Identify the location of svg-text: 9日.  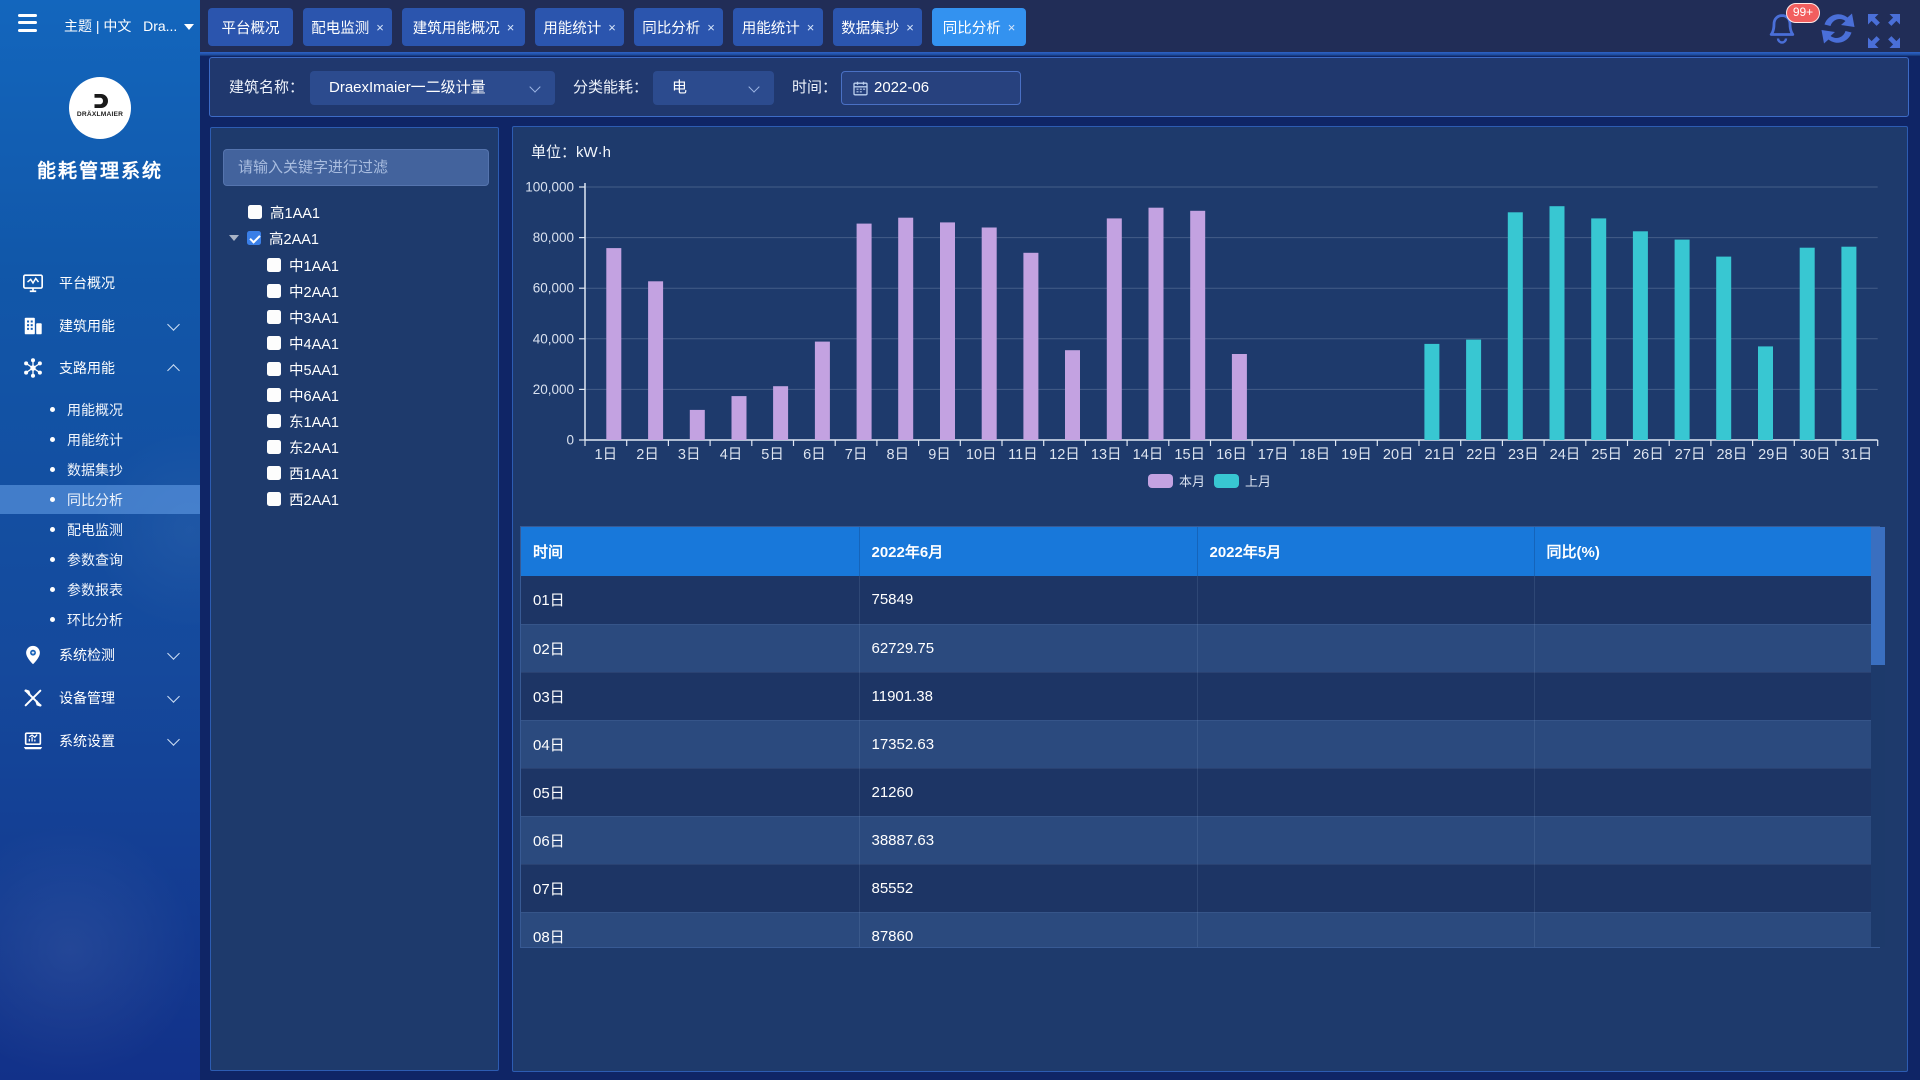
(939, 455).